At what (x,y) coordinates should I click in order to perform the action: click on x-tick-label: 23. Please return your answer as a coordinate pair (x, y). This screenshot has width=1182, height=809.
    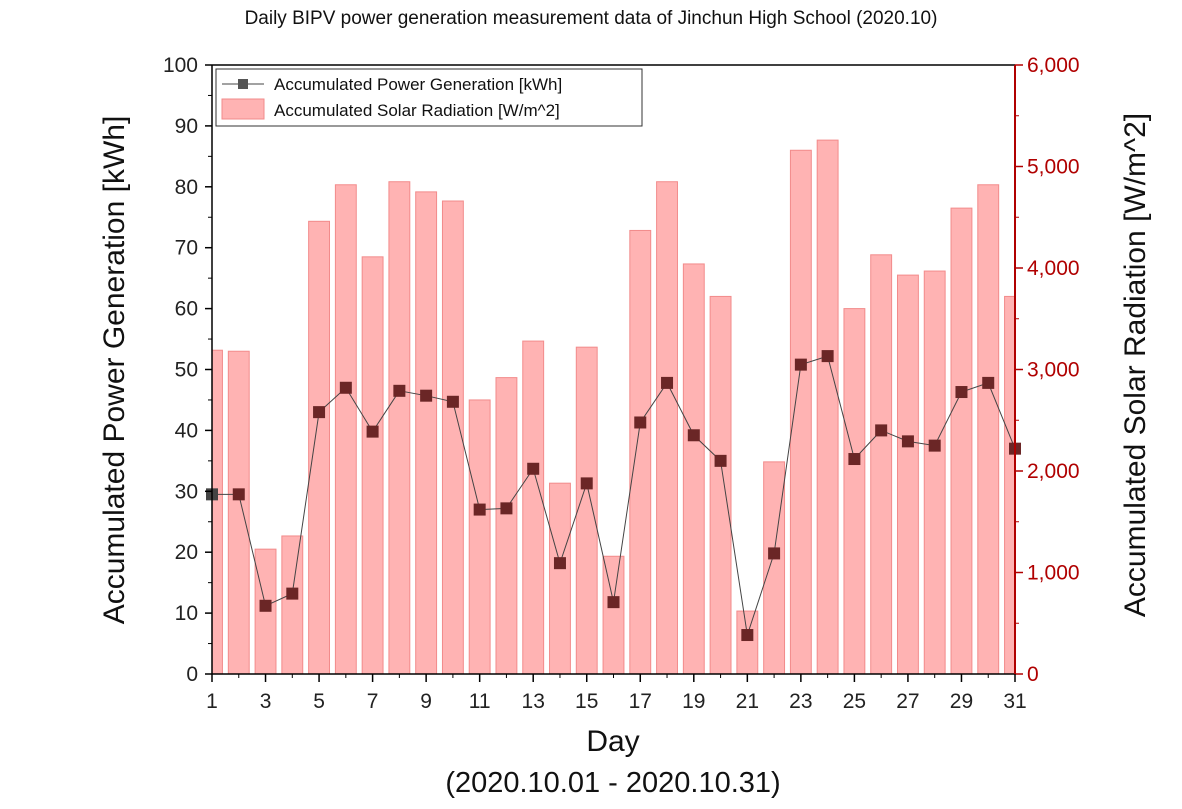
    Looking at the image, I should click on (800, 701).